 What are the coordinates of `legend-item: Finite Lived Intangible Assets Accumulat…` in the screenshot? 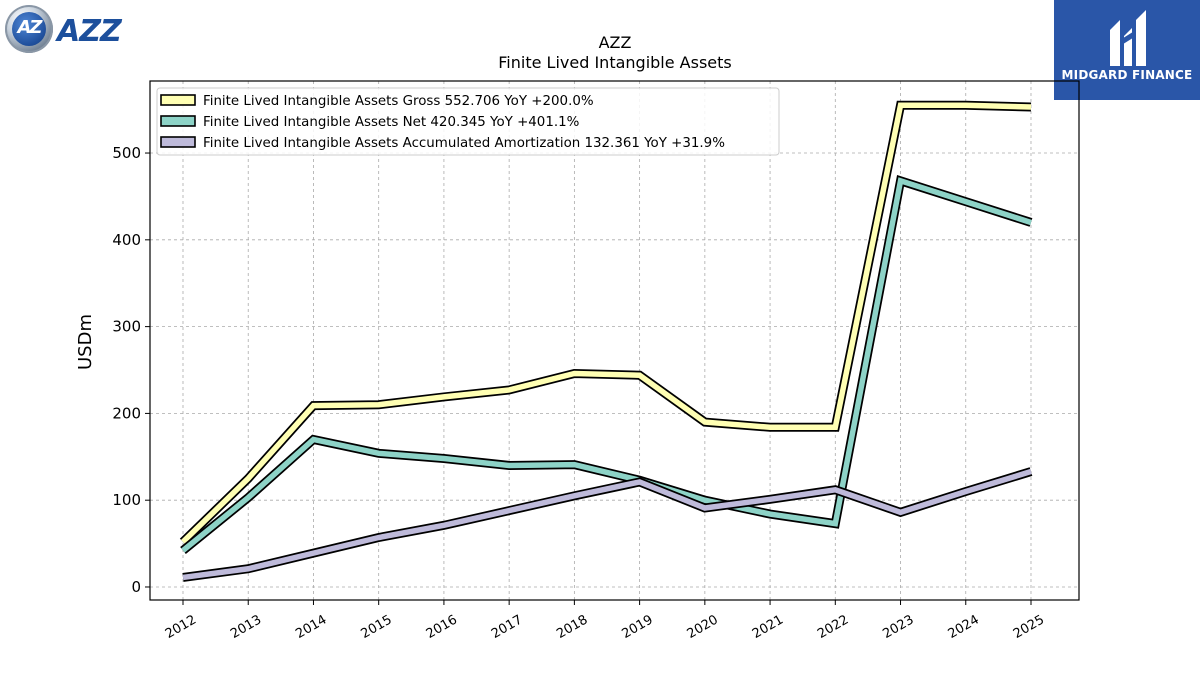 It's located at (442, 143).